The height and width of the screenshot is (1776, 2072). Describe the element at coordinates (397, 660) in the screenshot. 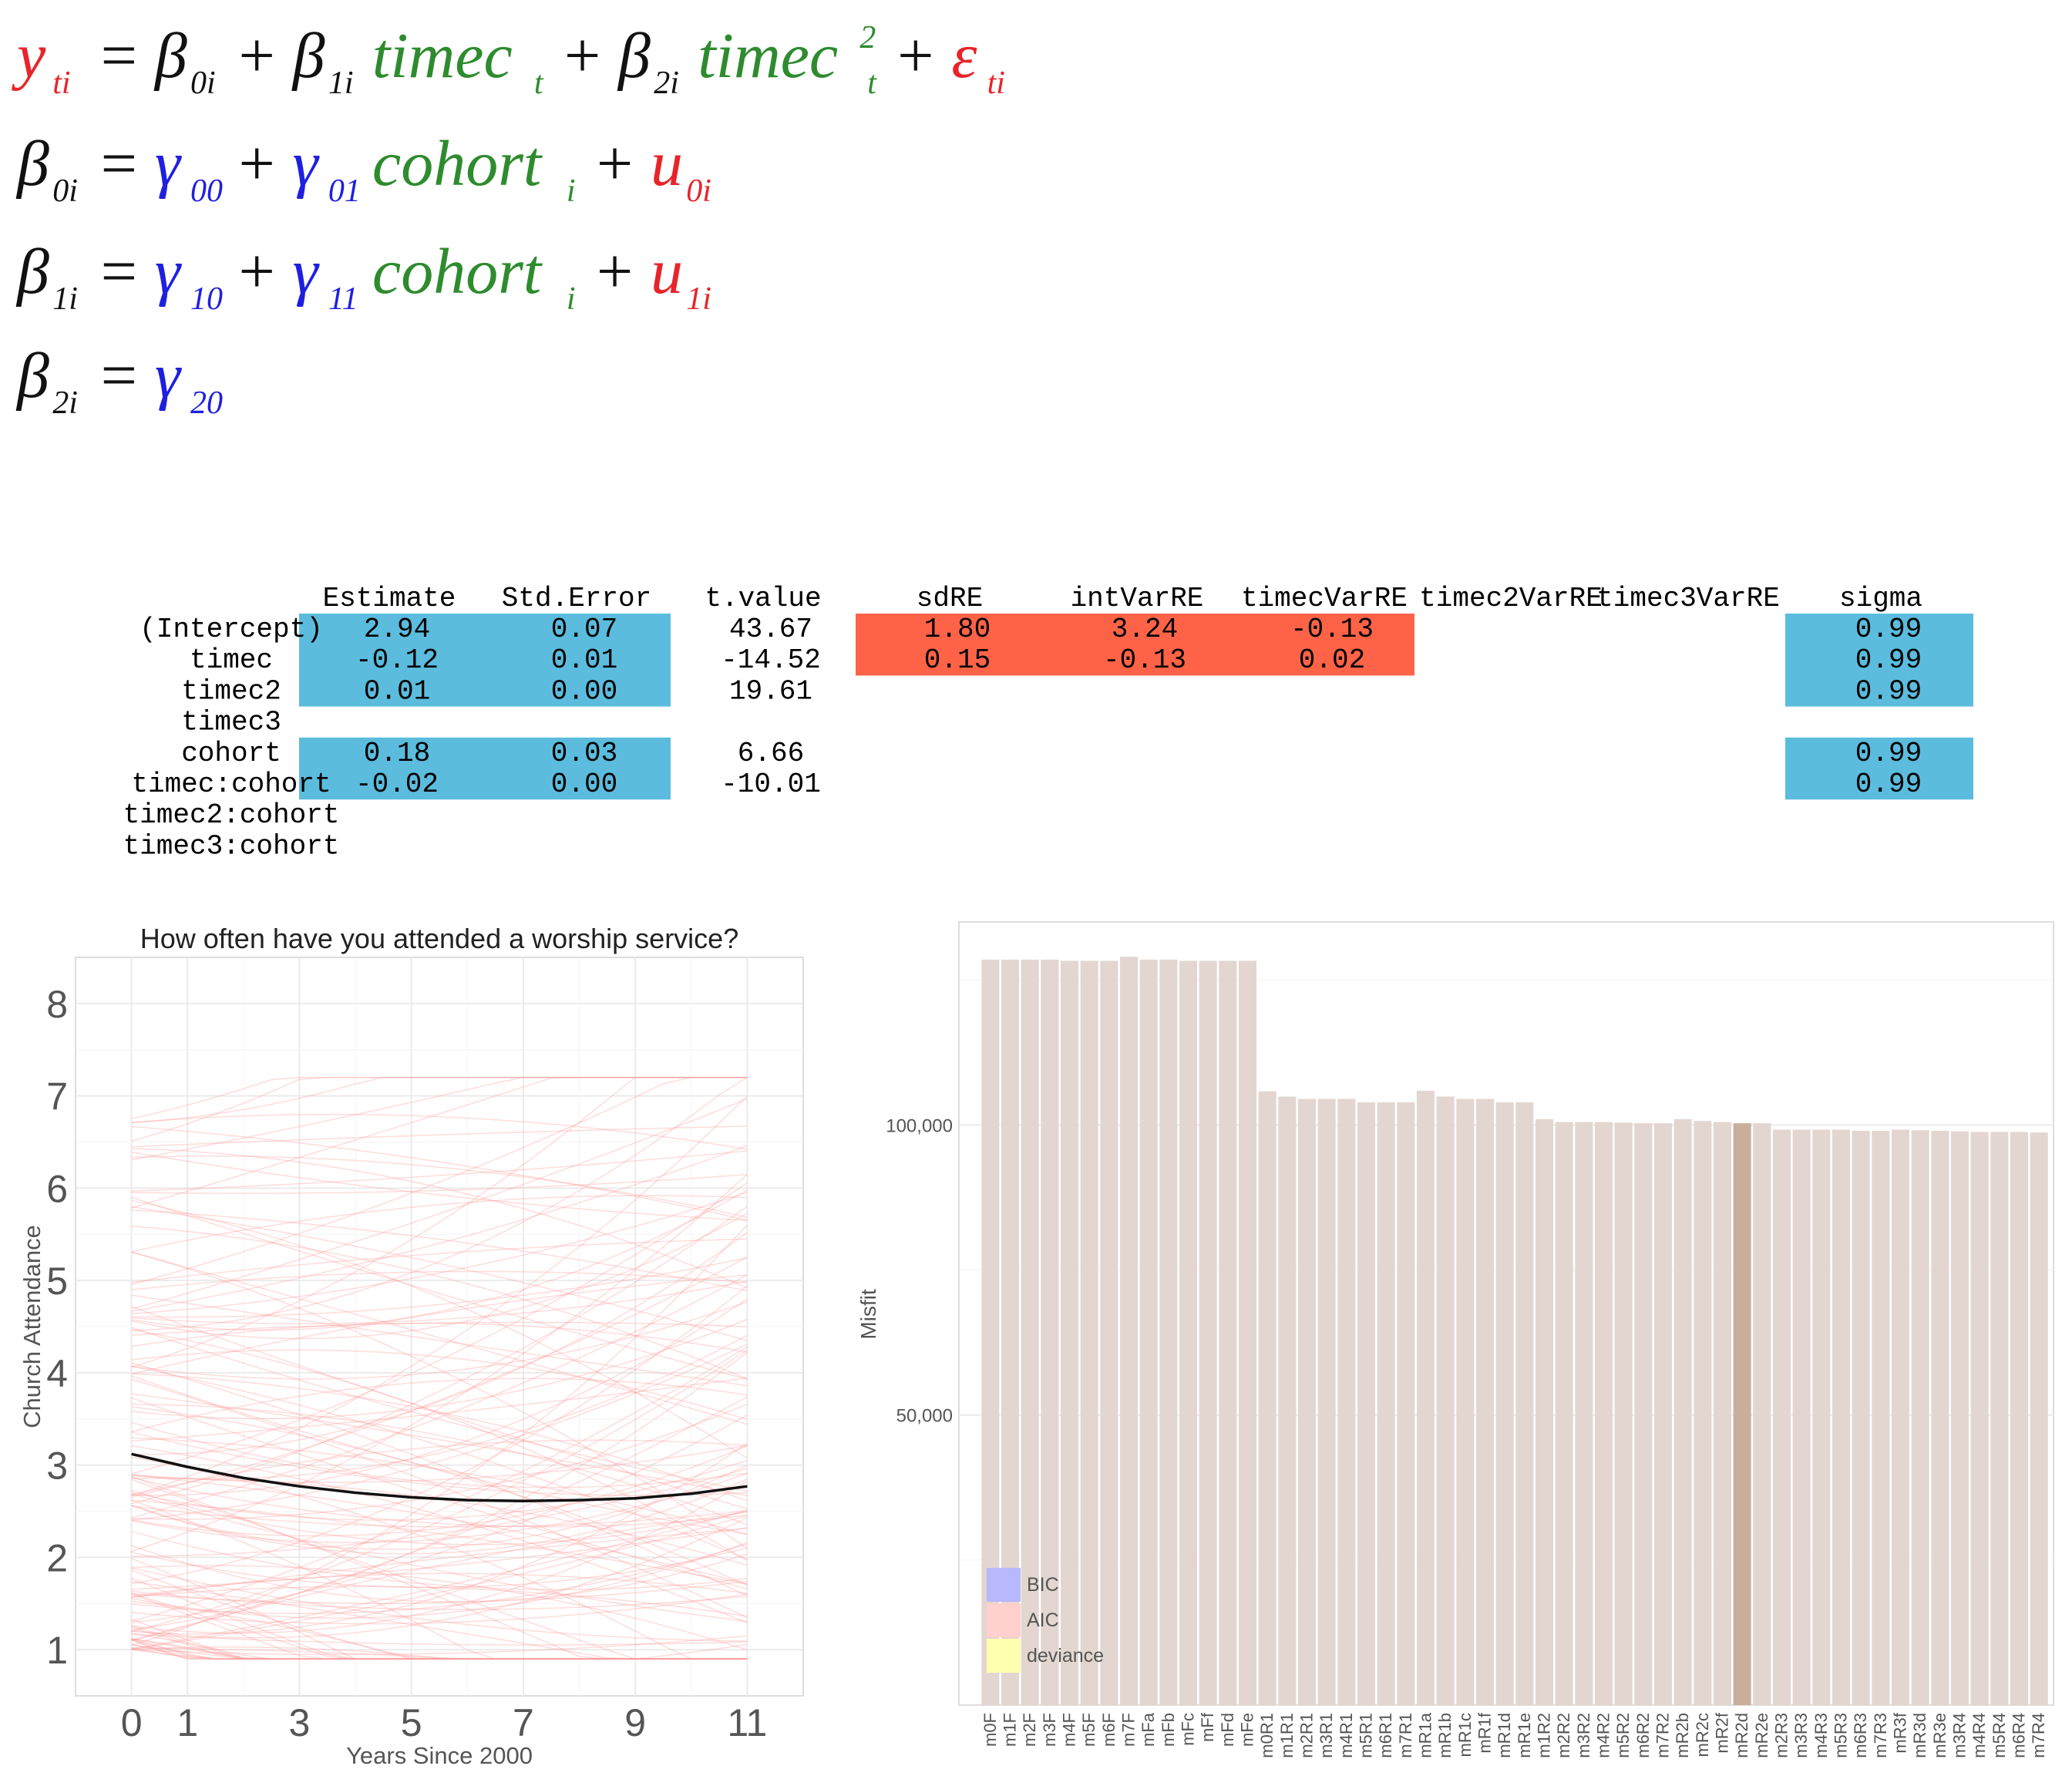

I see `cell-value: -0.12` at that location.